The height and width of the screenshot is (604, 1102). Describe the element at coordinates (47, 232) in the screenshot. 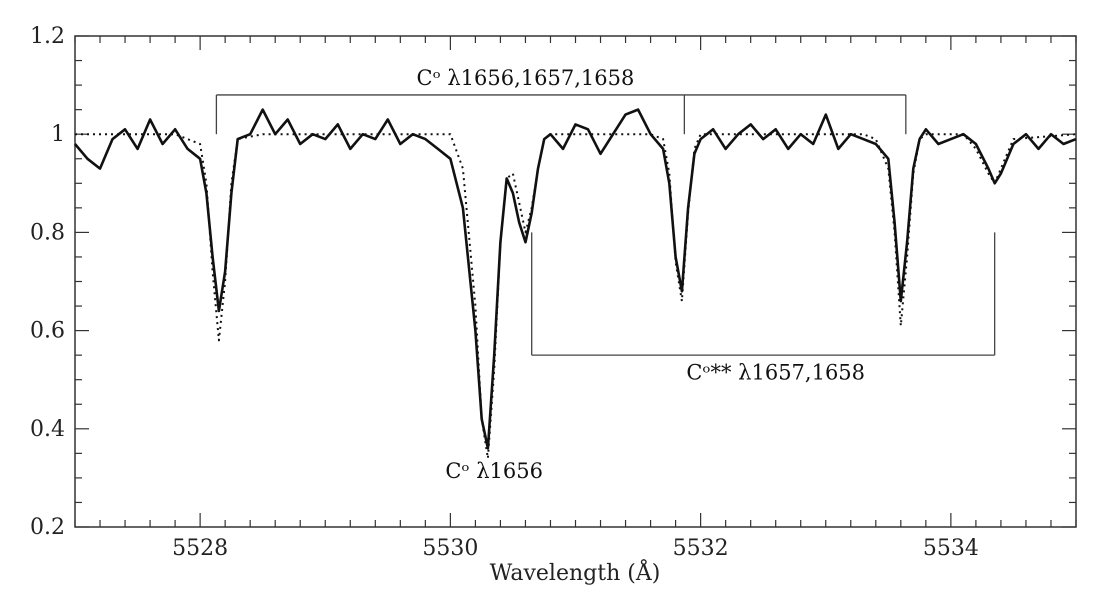

I see `y-tick-label: 0.8` at that location.